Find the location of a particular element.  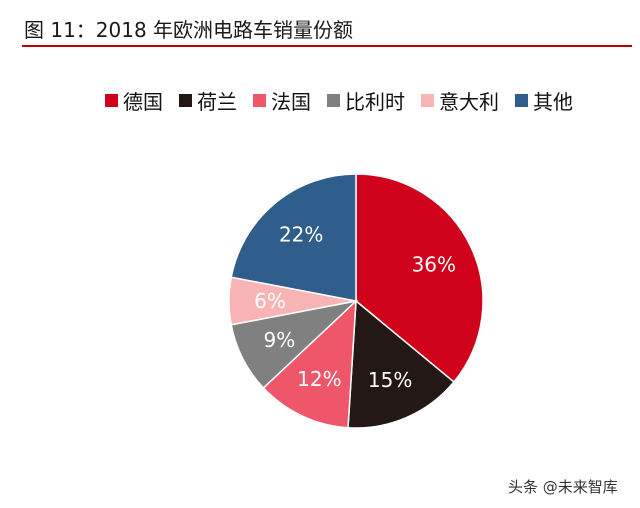

title-divider is located at coordinates (327, 46).